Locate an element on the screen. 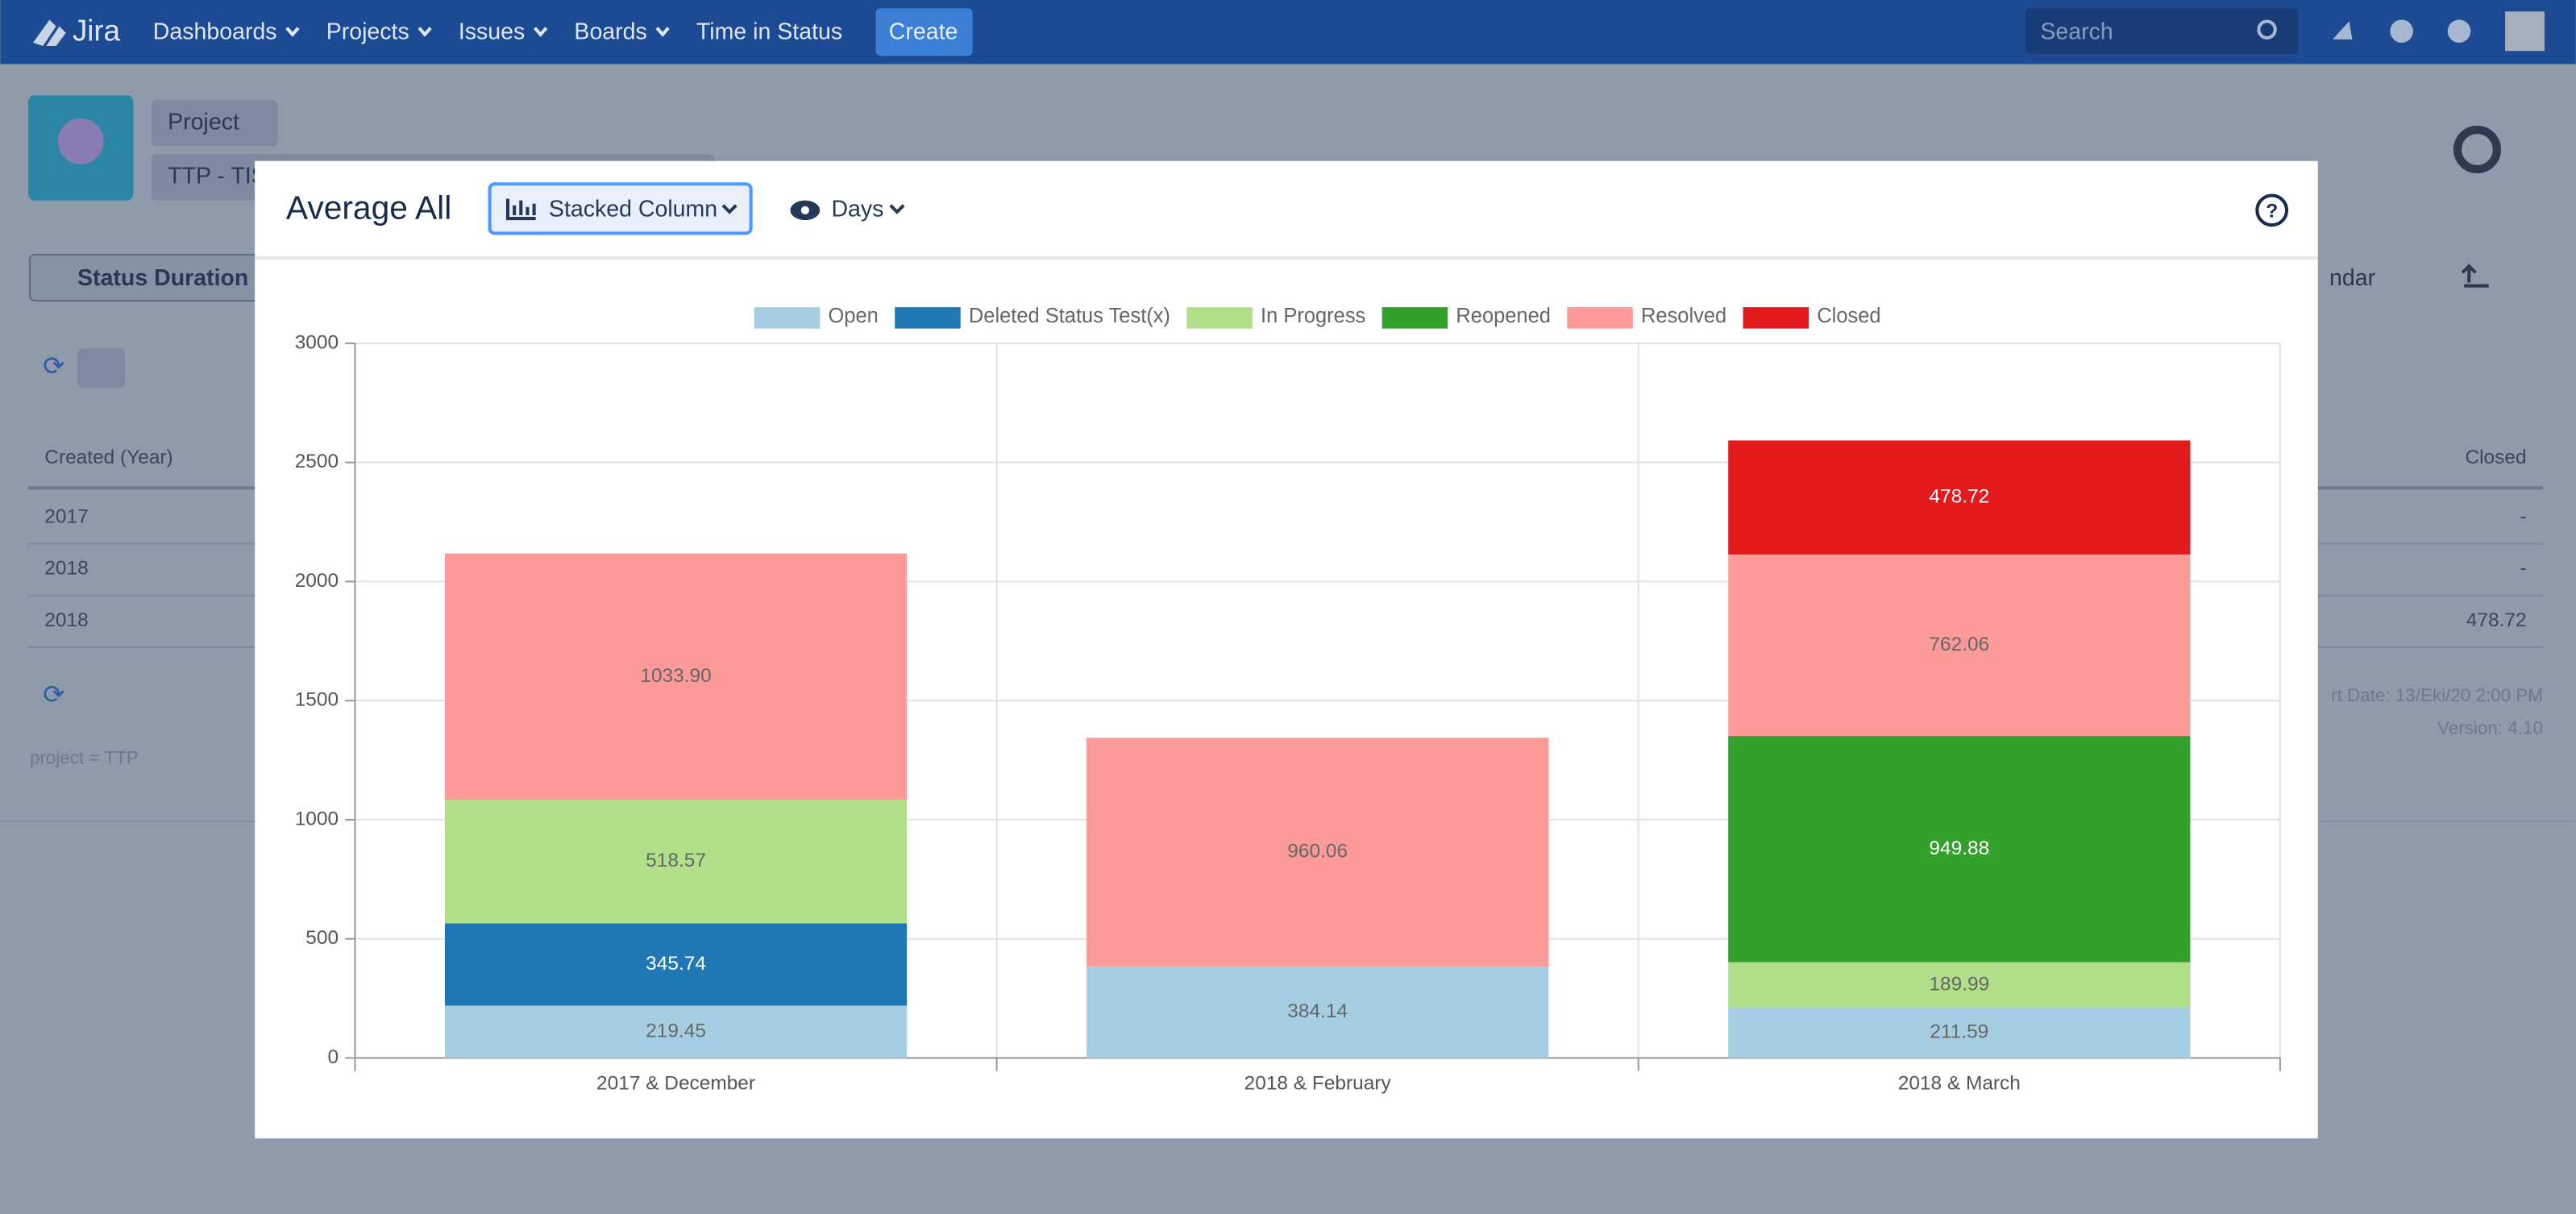 The image size is (2576, 1214). legend-label: Closed is located at coordinates (1848, 316).